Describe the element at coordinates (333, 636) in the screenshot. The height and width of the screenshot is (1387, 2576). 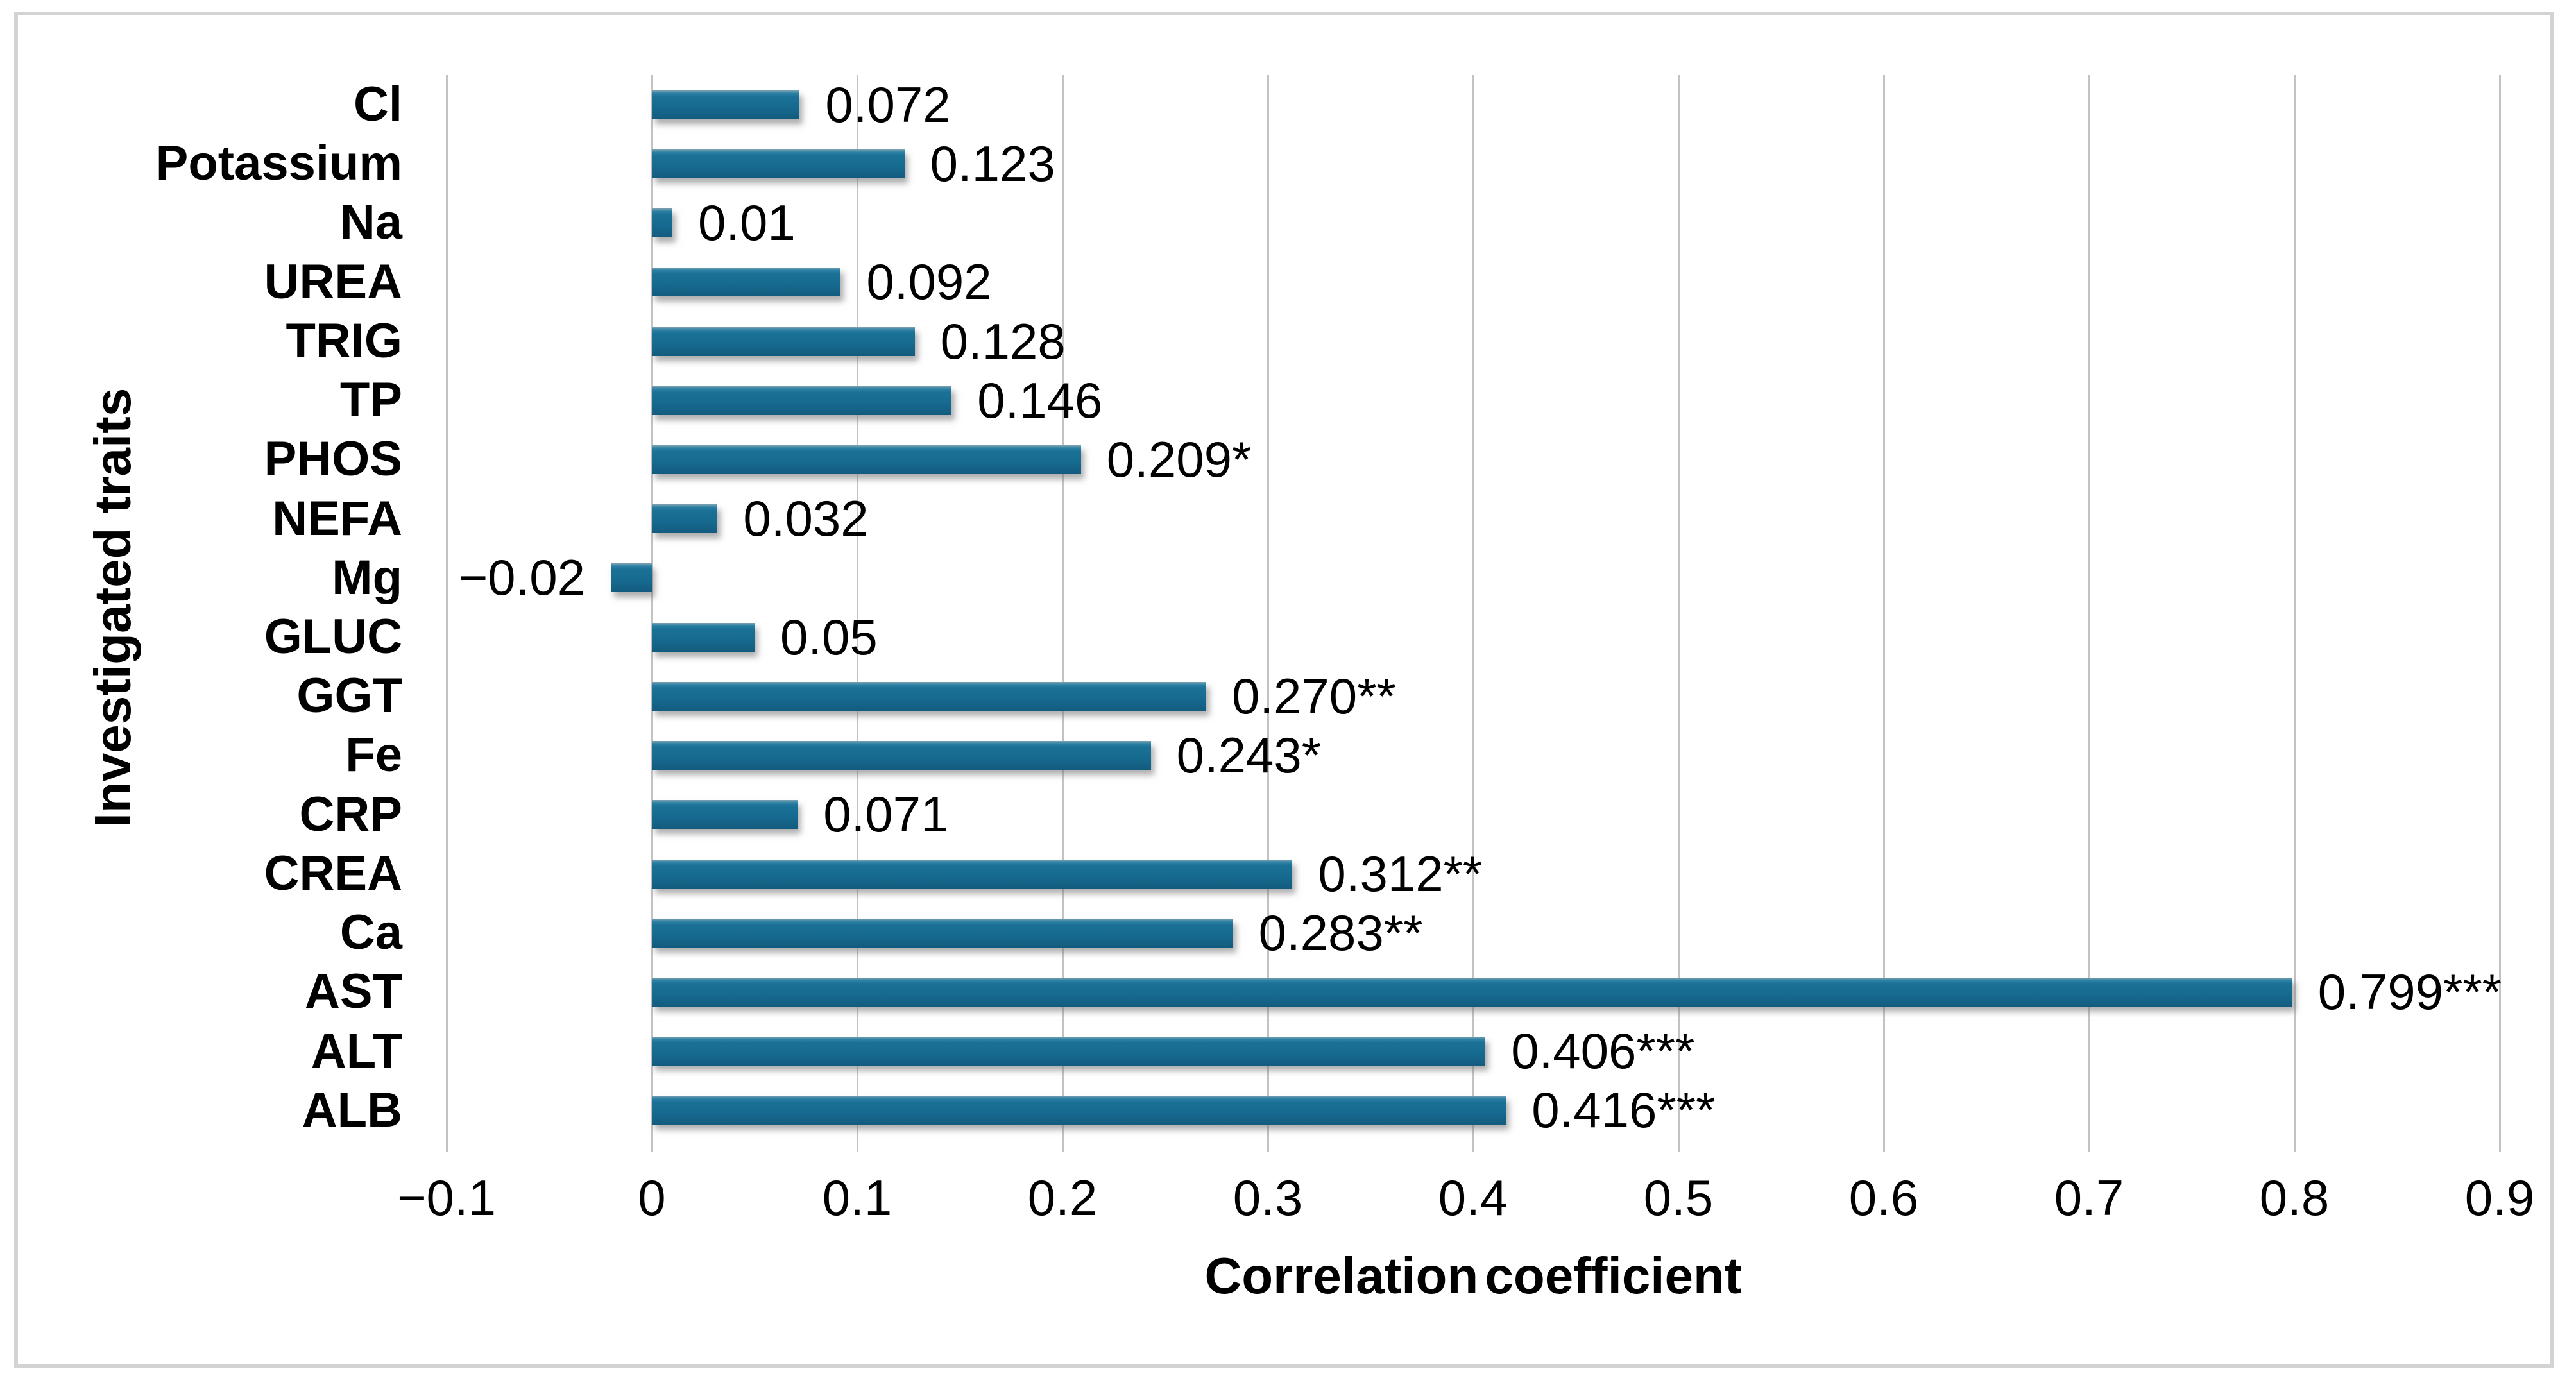
I see `category-label-GLUC: GLUC` at that location.